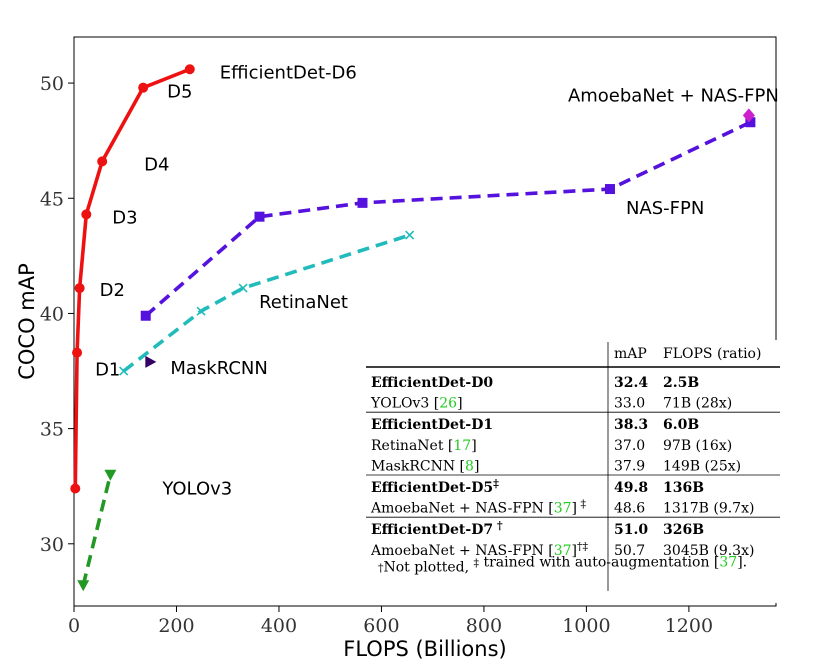 Image resolution: width=816 pixels, height=669 pixels. Describe the element at coordinates (629, 404) in the screenshot. I see `table-cell-map: 33.0` at that location.